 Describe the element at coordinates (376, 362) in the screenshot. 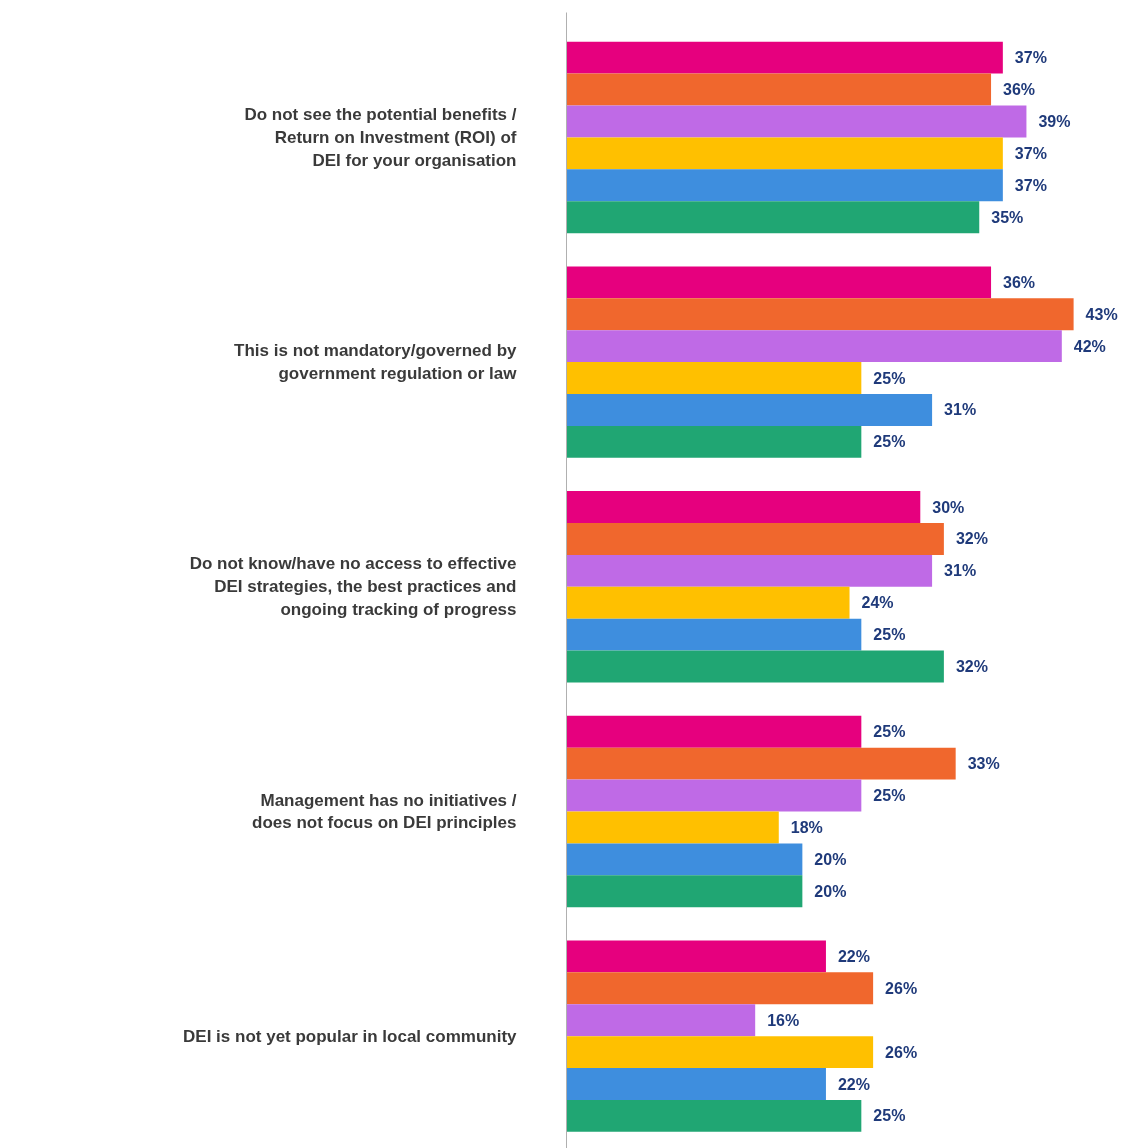

I see `y-tick-label: This is not mandatory/governed by government regulation or law` at that location.